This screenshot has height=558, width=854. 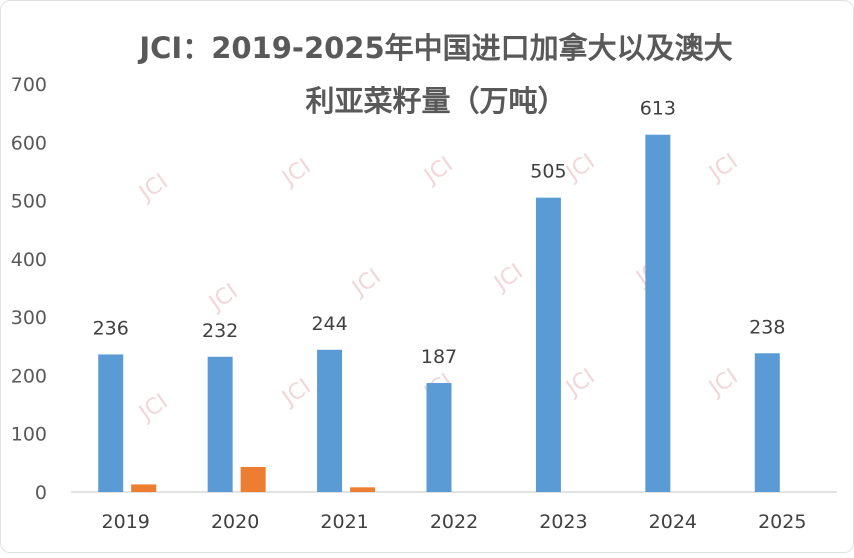 What do you see at coordinates (126, 522) in the screenshot?
I see `x-tick-label: 2019` at bounding box center [126, 522].